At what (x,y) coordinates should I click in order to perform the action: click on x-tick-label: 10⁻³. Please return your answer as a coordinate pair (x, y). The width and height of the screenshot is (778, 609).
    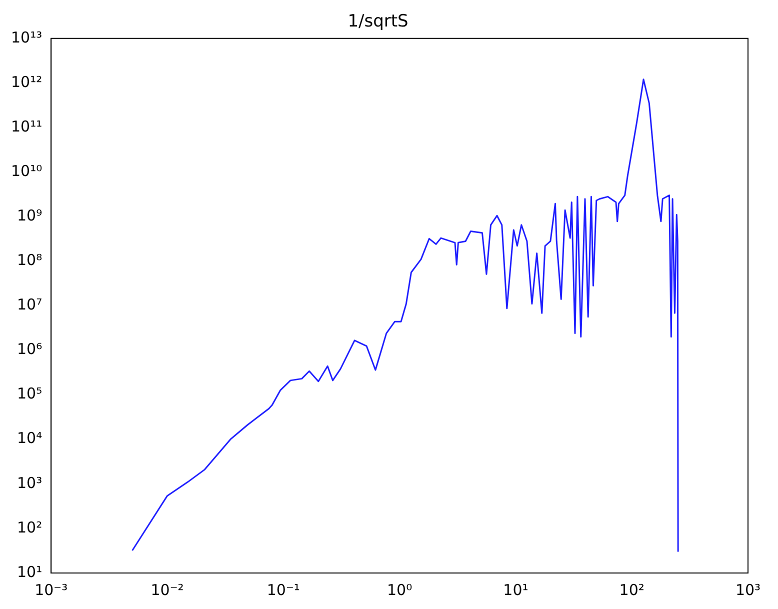
    Looking at the image, I should click on (51, 589).